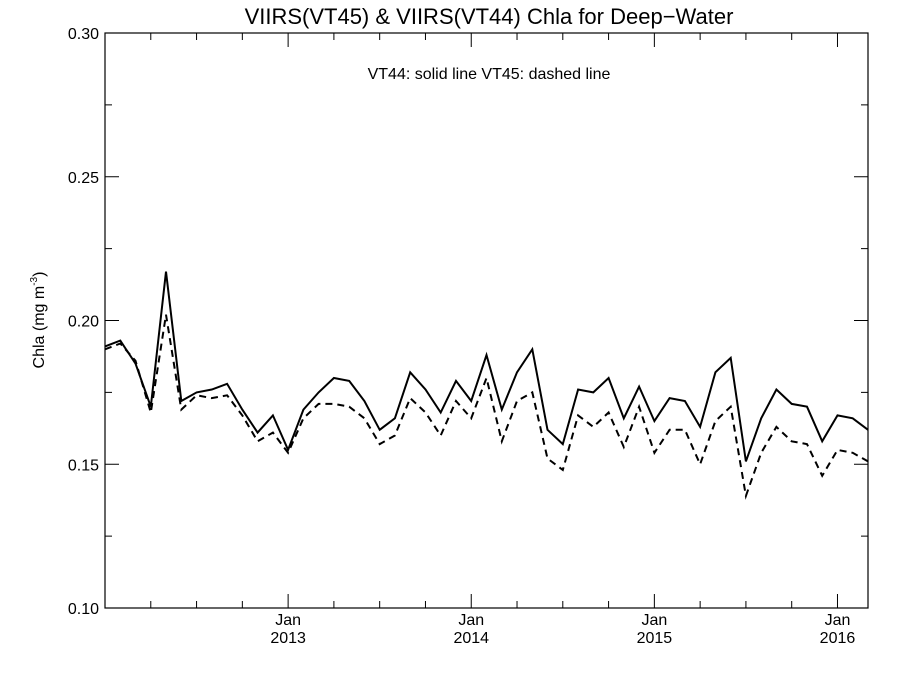  What do you see at coordinates (83, 178) in the screenshot?
I see `y-tick-label: 0.25` at bounding box center [83, 178].